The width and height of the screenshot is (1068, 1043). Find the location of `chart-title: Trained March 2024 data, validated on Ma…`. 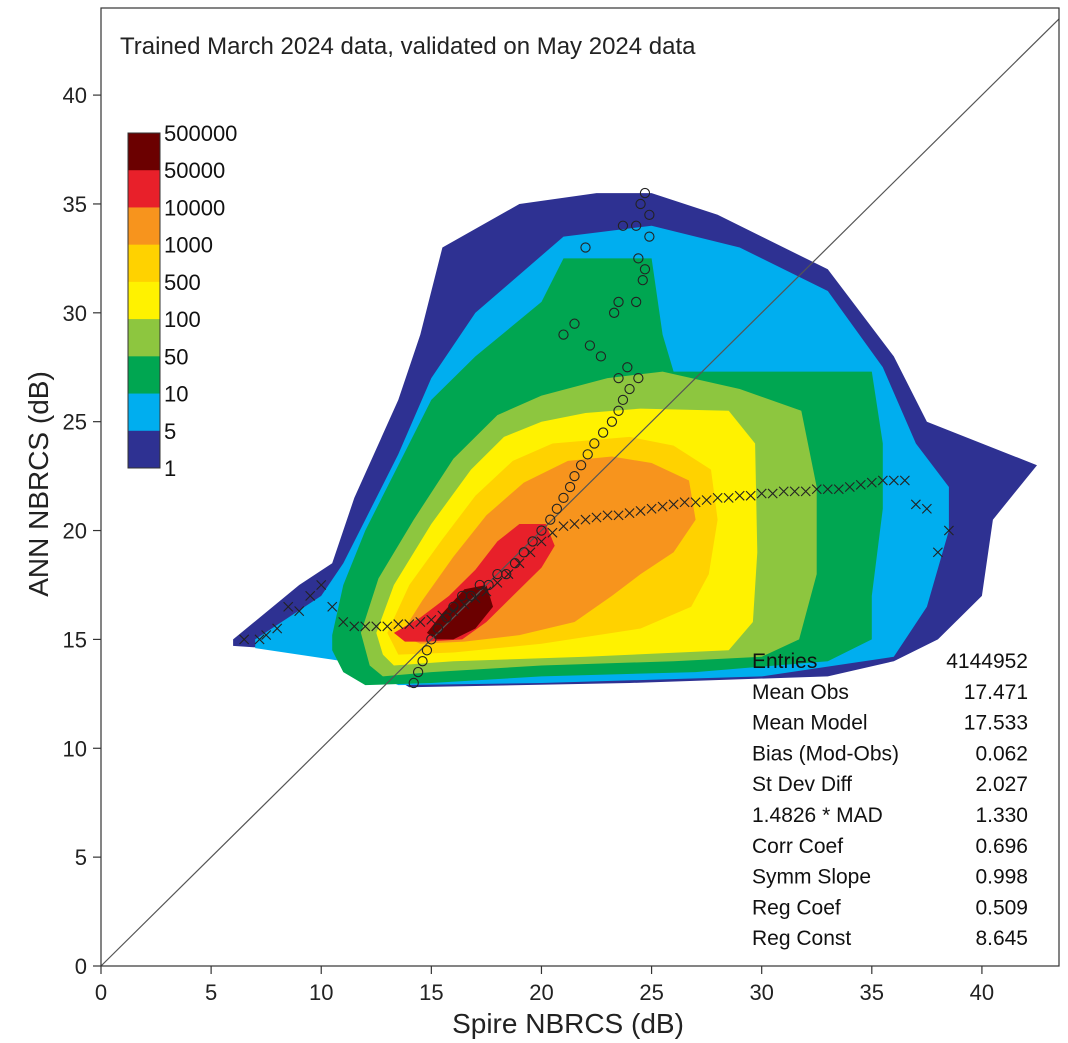

chart-title: Trained March 2024 data, validated on Ma… is located at coordinates (408, 46).